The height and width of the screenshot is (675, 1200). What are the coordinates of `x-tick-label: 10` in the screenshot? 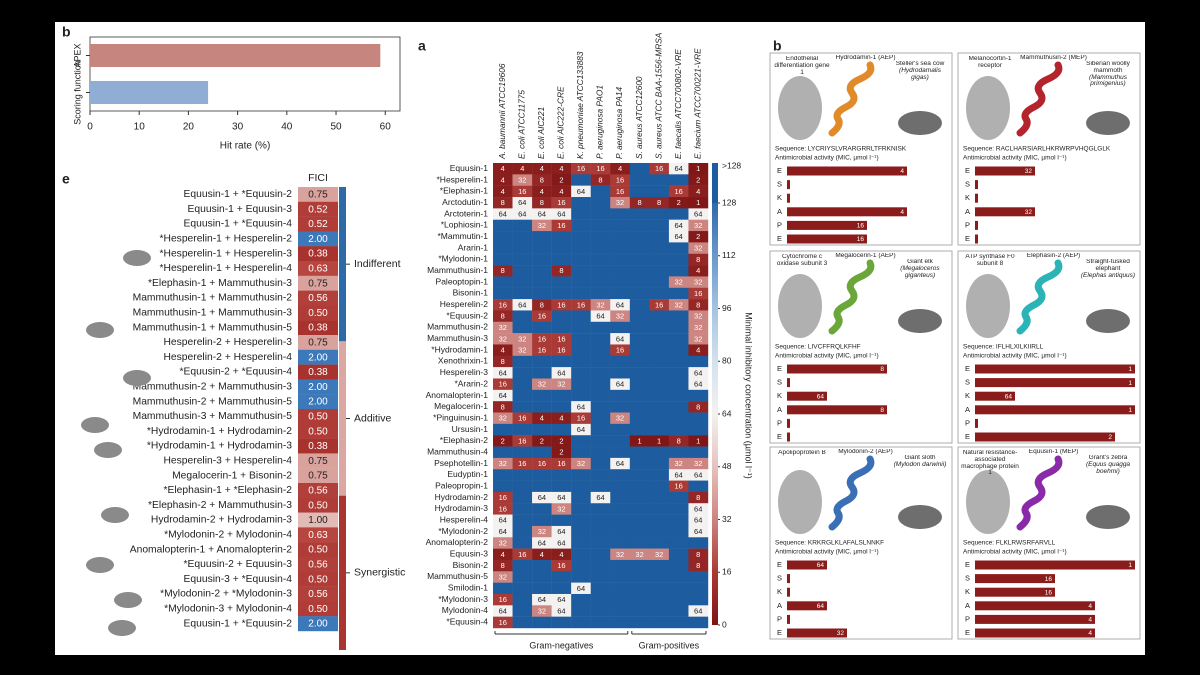 It's located at (140, 127).